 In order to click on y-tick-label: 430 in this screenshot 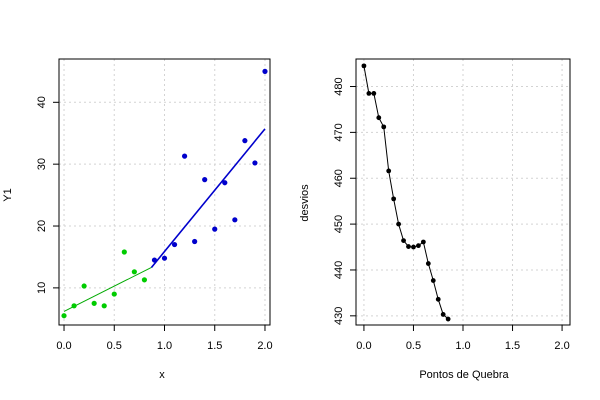, I will do `click(339, 316)`.